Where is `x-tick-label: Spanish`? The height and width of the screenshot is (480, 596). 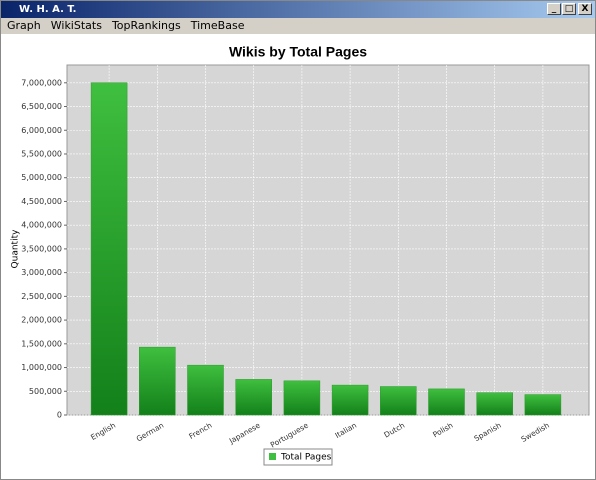 x-tick-label: Spanish is located at coordinates (488, 432).